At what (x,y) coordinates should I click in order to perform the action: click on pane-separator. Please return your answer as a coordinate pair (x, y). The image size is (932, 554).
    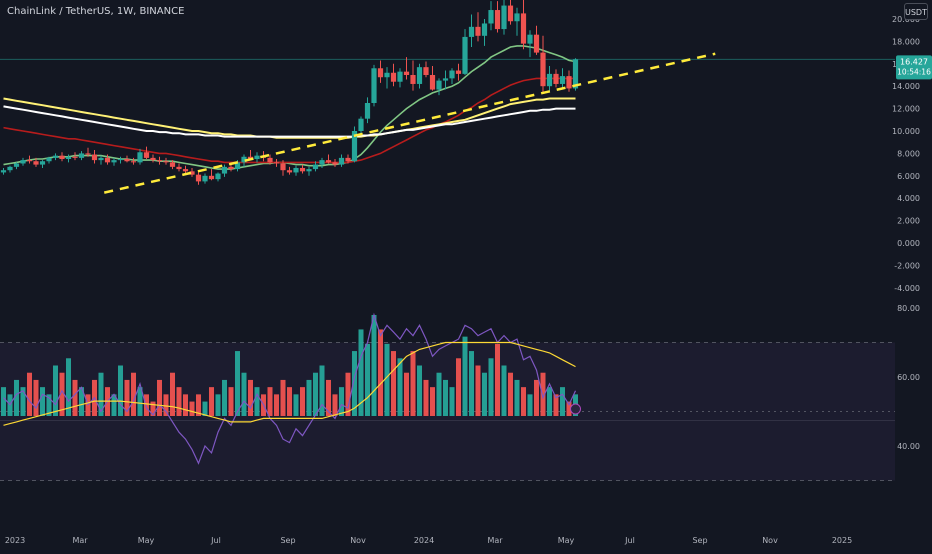
    Looking at the image, I should click on (447, 420).